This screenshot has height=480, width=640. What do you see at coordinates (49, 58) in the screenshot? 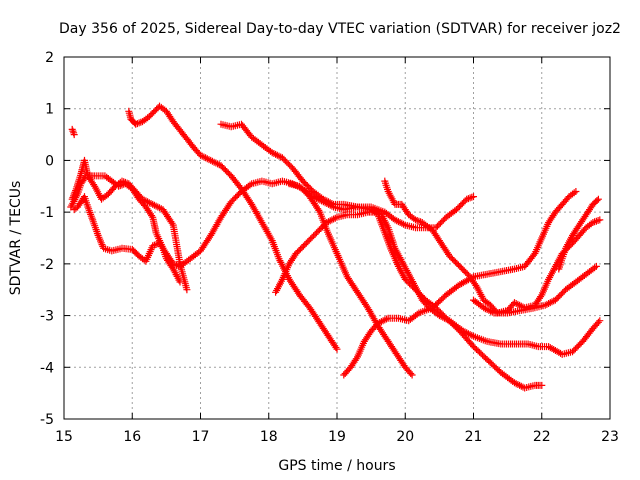
I see `y-tick-label: 2` at bounding box center [49, 58].